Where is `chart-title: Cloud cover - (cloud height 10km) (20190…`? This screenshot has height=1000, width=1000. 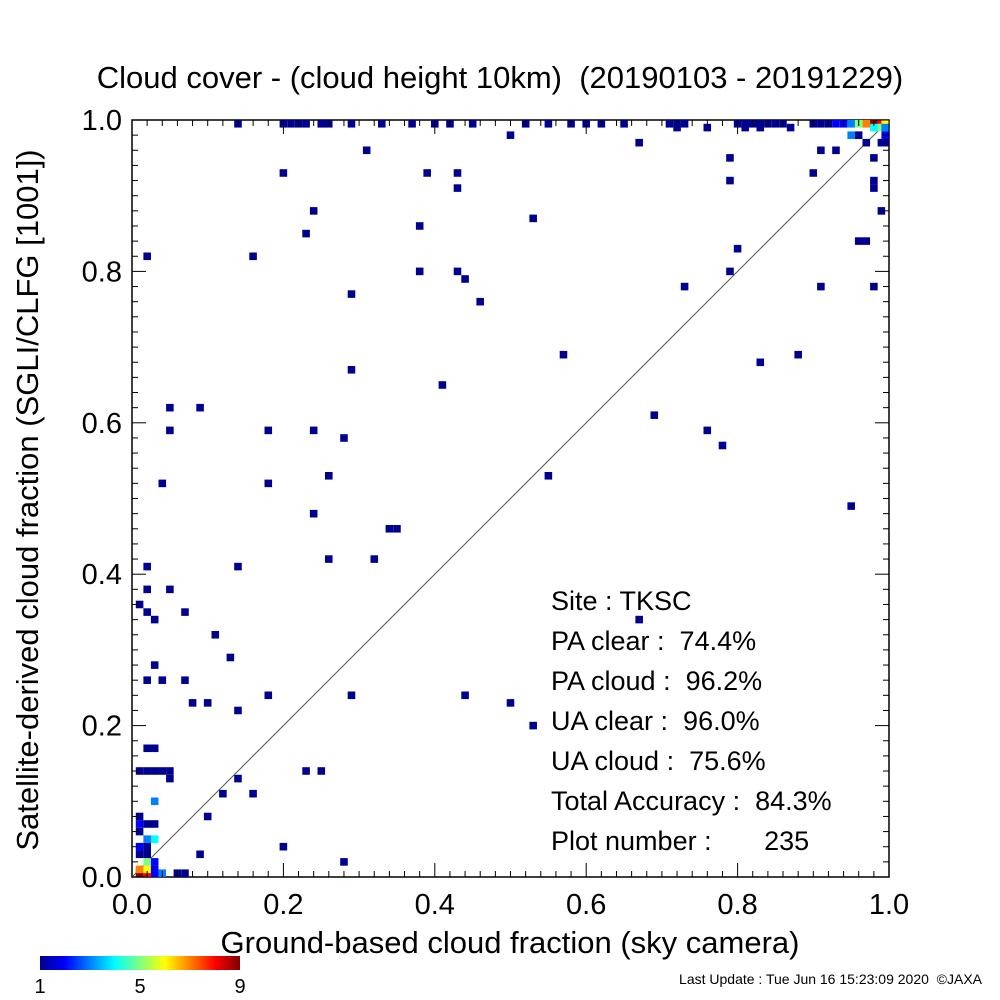 chart-title: Cloud cover - (cloud height 10km) (20190… is located at coordinates (500, 77).